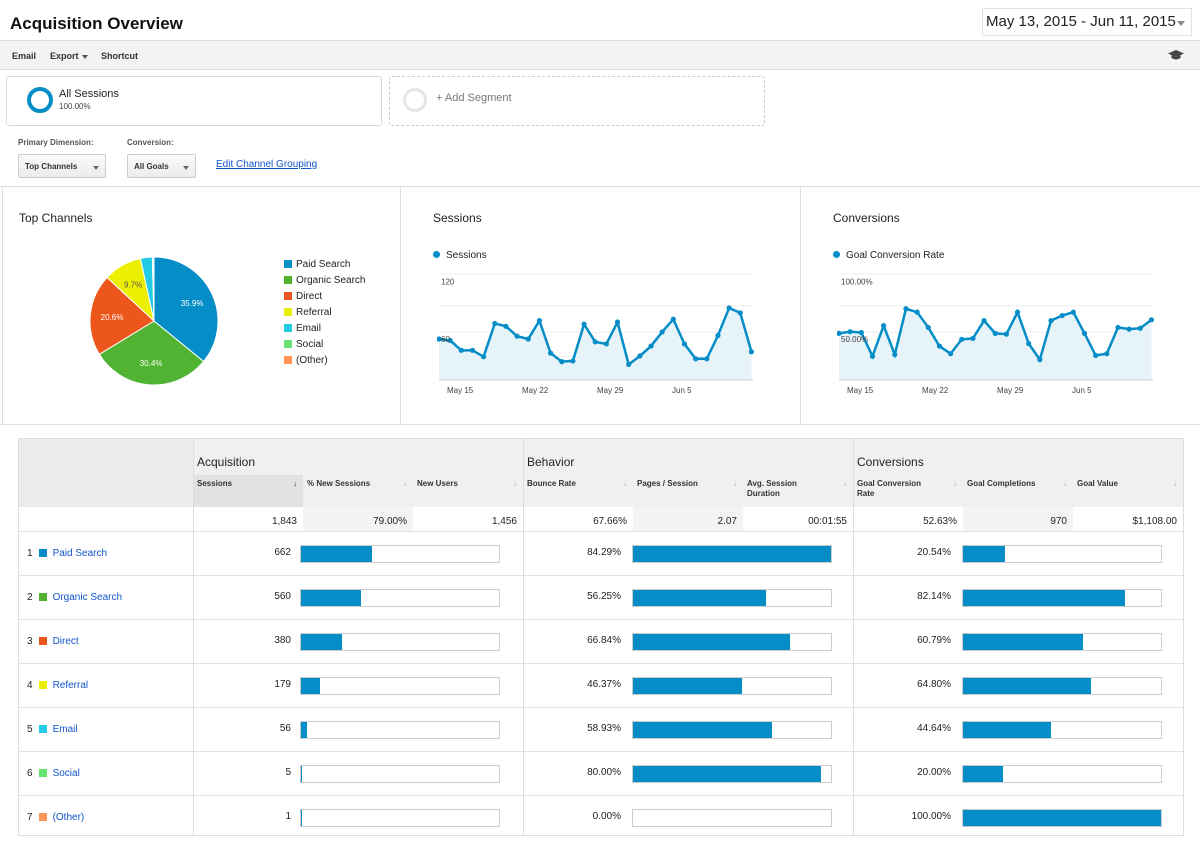 Image resolution: width=1200 pixels, height=844 pixels. What do you see at coordinates (65, 729) in the screenshot?
I see `channel-link: Email` at bounding box center [65, 729].